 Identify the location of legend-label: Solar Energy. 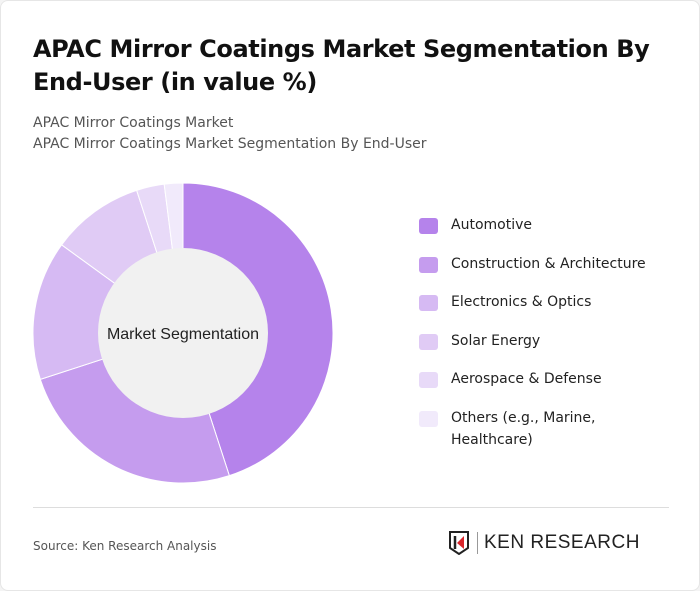
(496, 340).